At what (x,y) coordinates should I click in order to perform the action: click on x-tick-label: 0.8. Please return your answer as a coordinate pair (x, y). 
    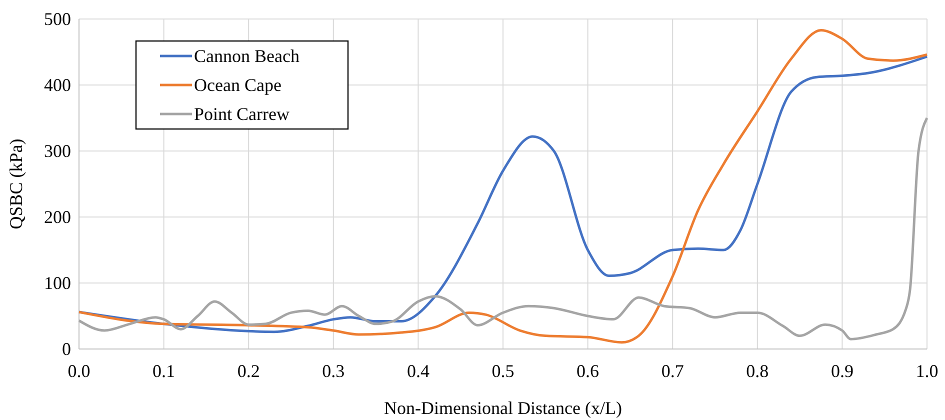
    Looking at the image, I should click on (757, 371).